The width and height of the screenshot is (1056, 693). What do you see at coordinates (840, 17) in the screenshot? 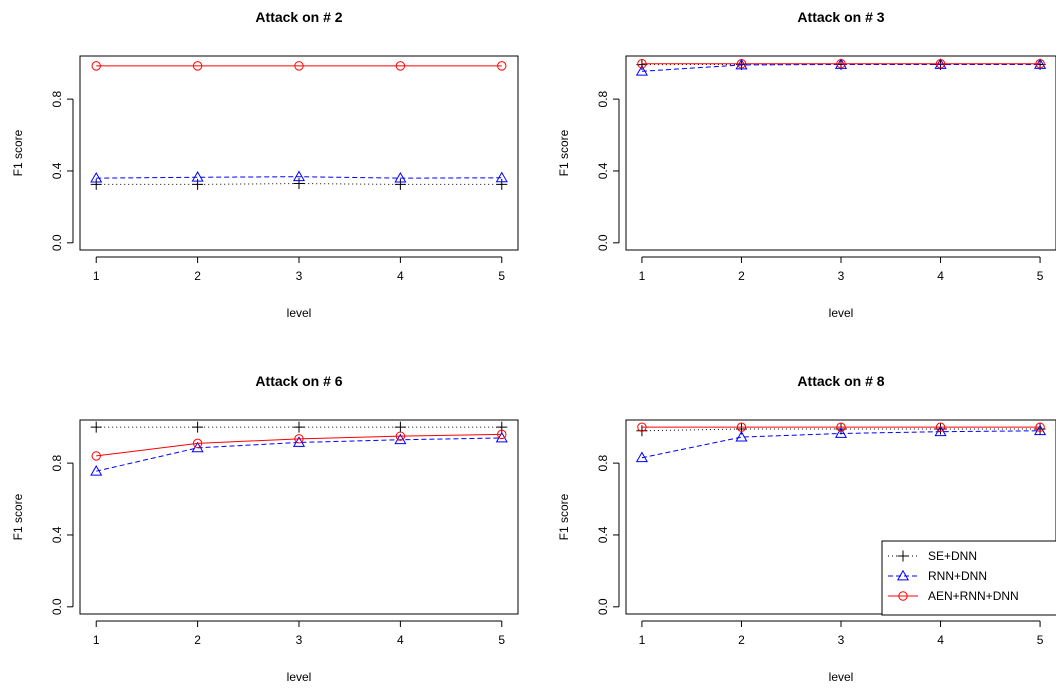
I see `chart-title: Attack on # 3` at bounding box center [840, 17].